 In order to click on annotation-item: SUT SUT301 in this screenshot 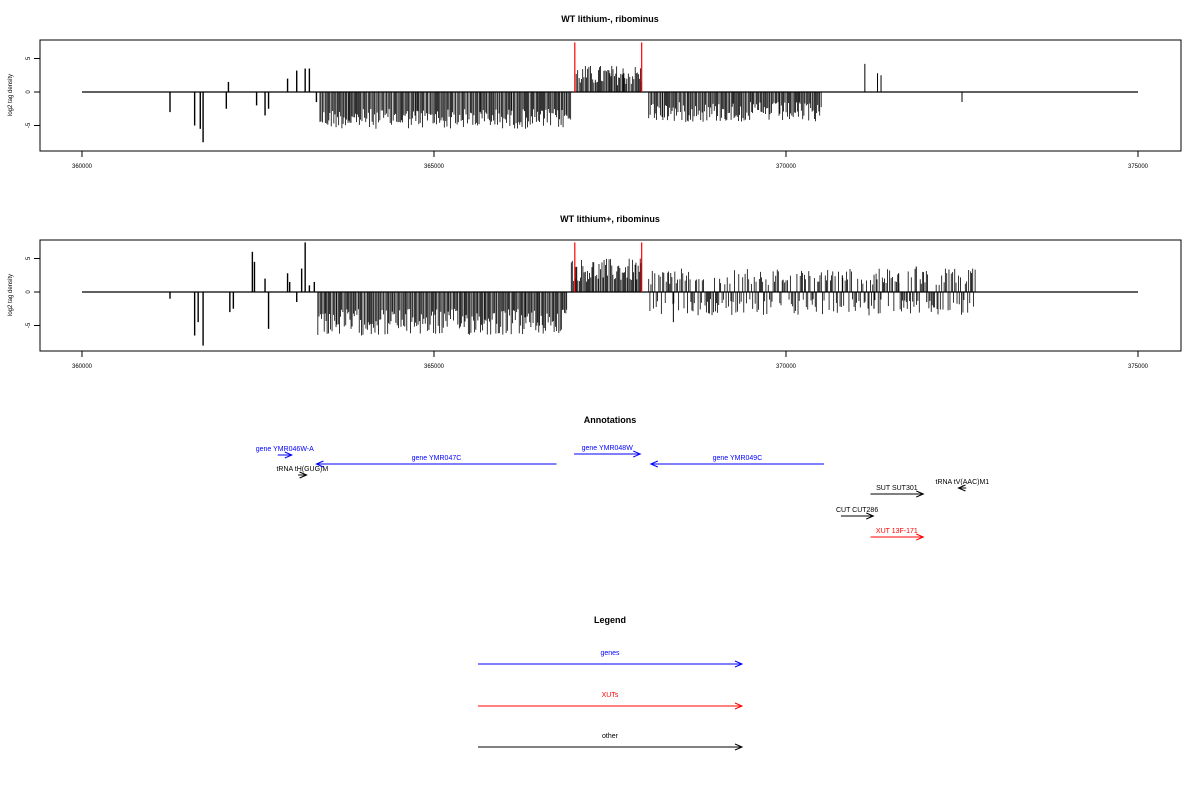, I will do `click(897, 491)`.